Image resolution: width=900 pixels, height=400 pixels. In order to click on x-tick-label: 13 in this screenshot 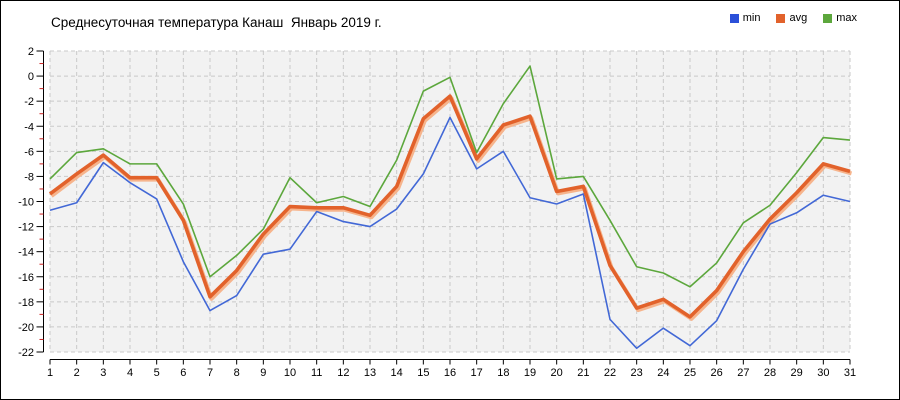, I will do `click(370, 373)`.